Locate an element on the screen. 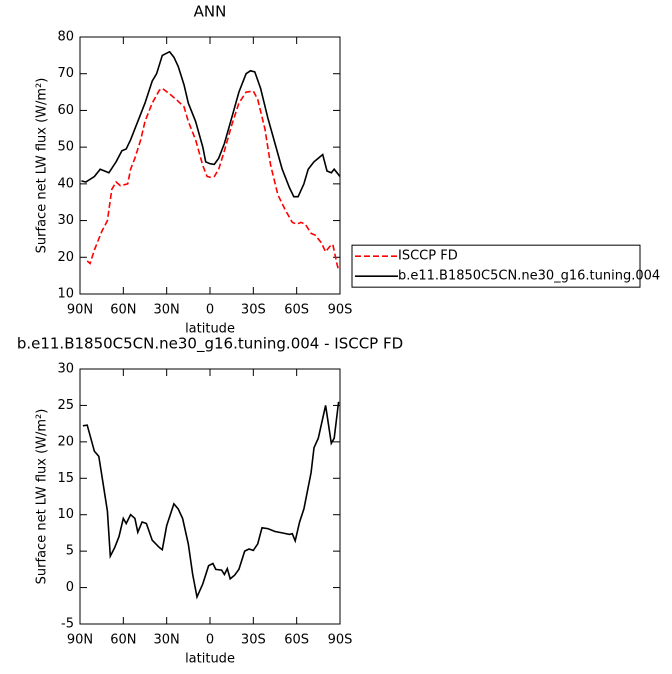  y-tick-label: 80 is located at coordinates (65, 37).